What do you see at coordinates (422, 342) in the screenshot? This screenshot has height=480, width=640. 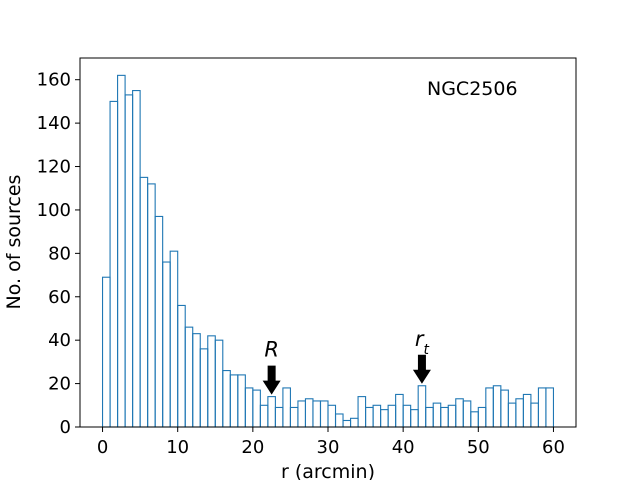 I see `marker-label: rt` at bounding box center [422, 342].